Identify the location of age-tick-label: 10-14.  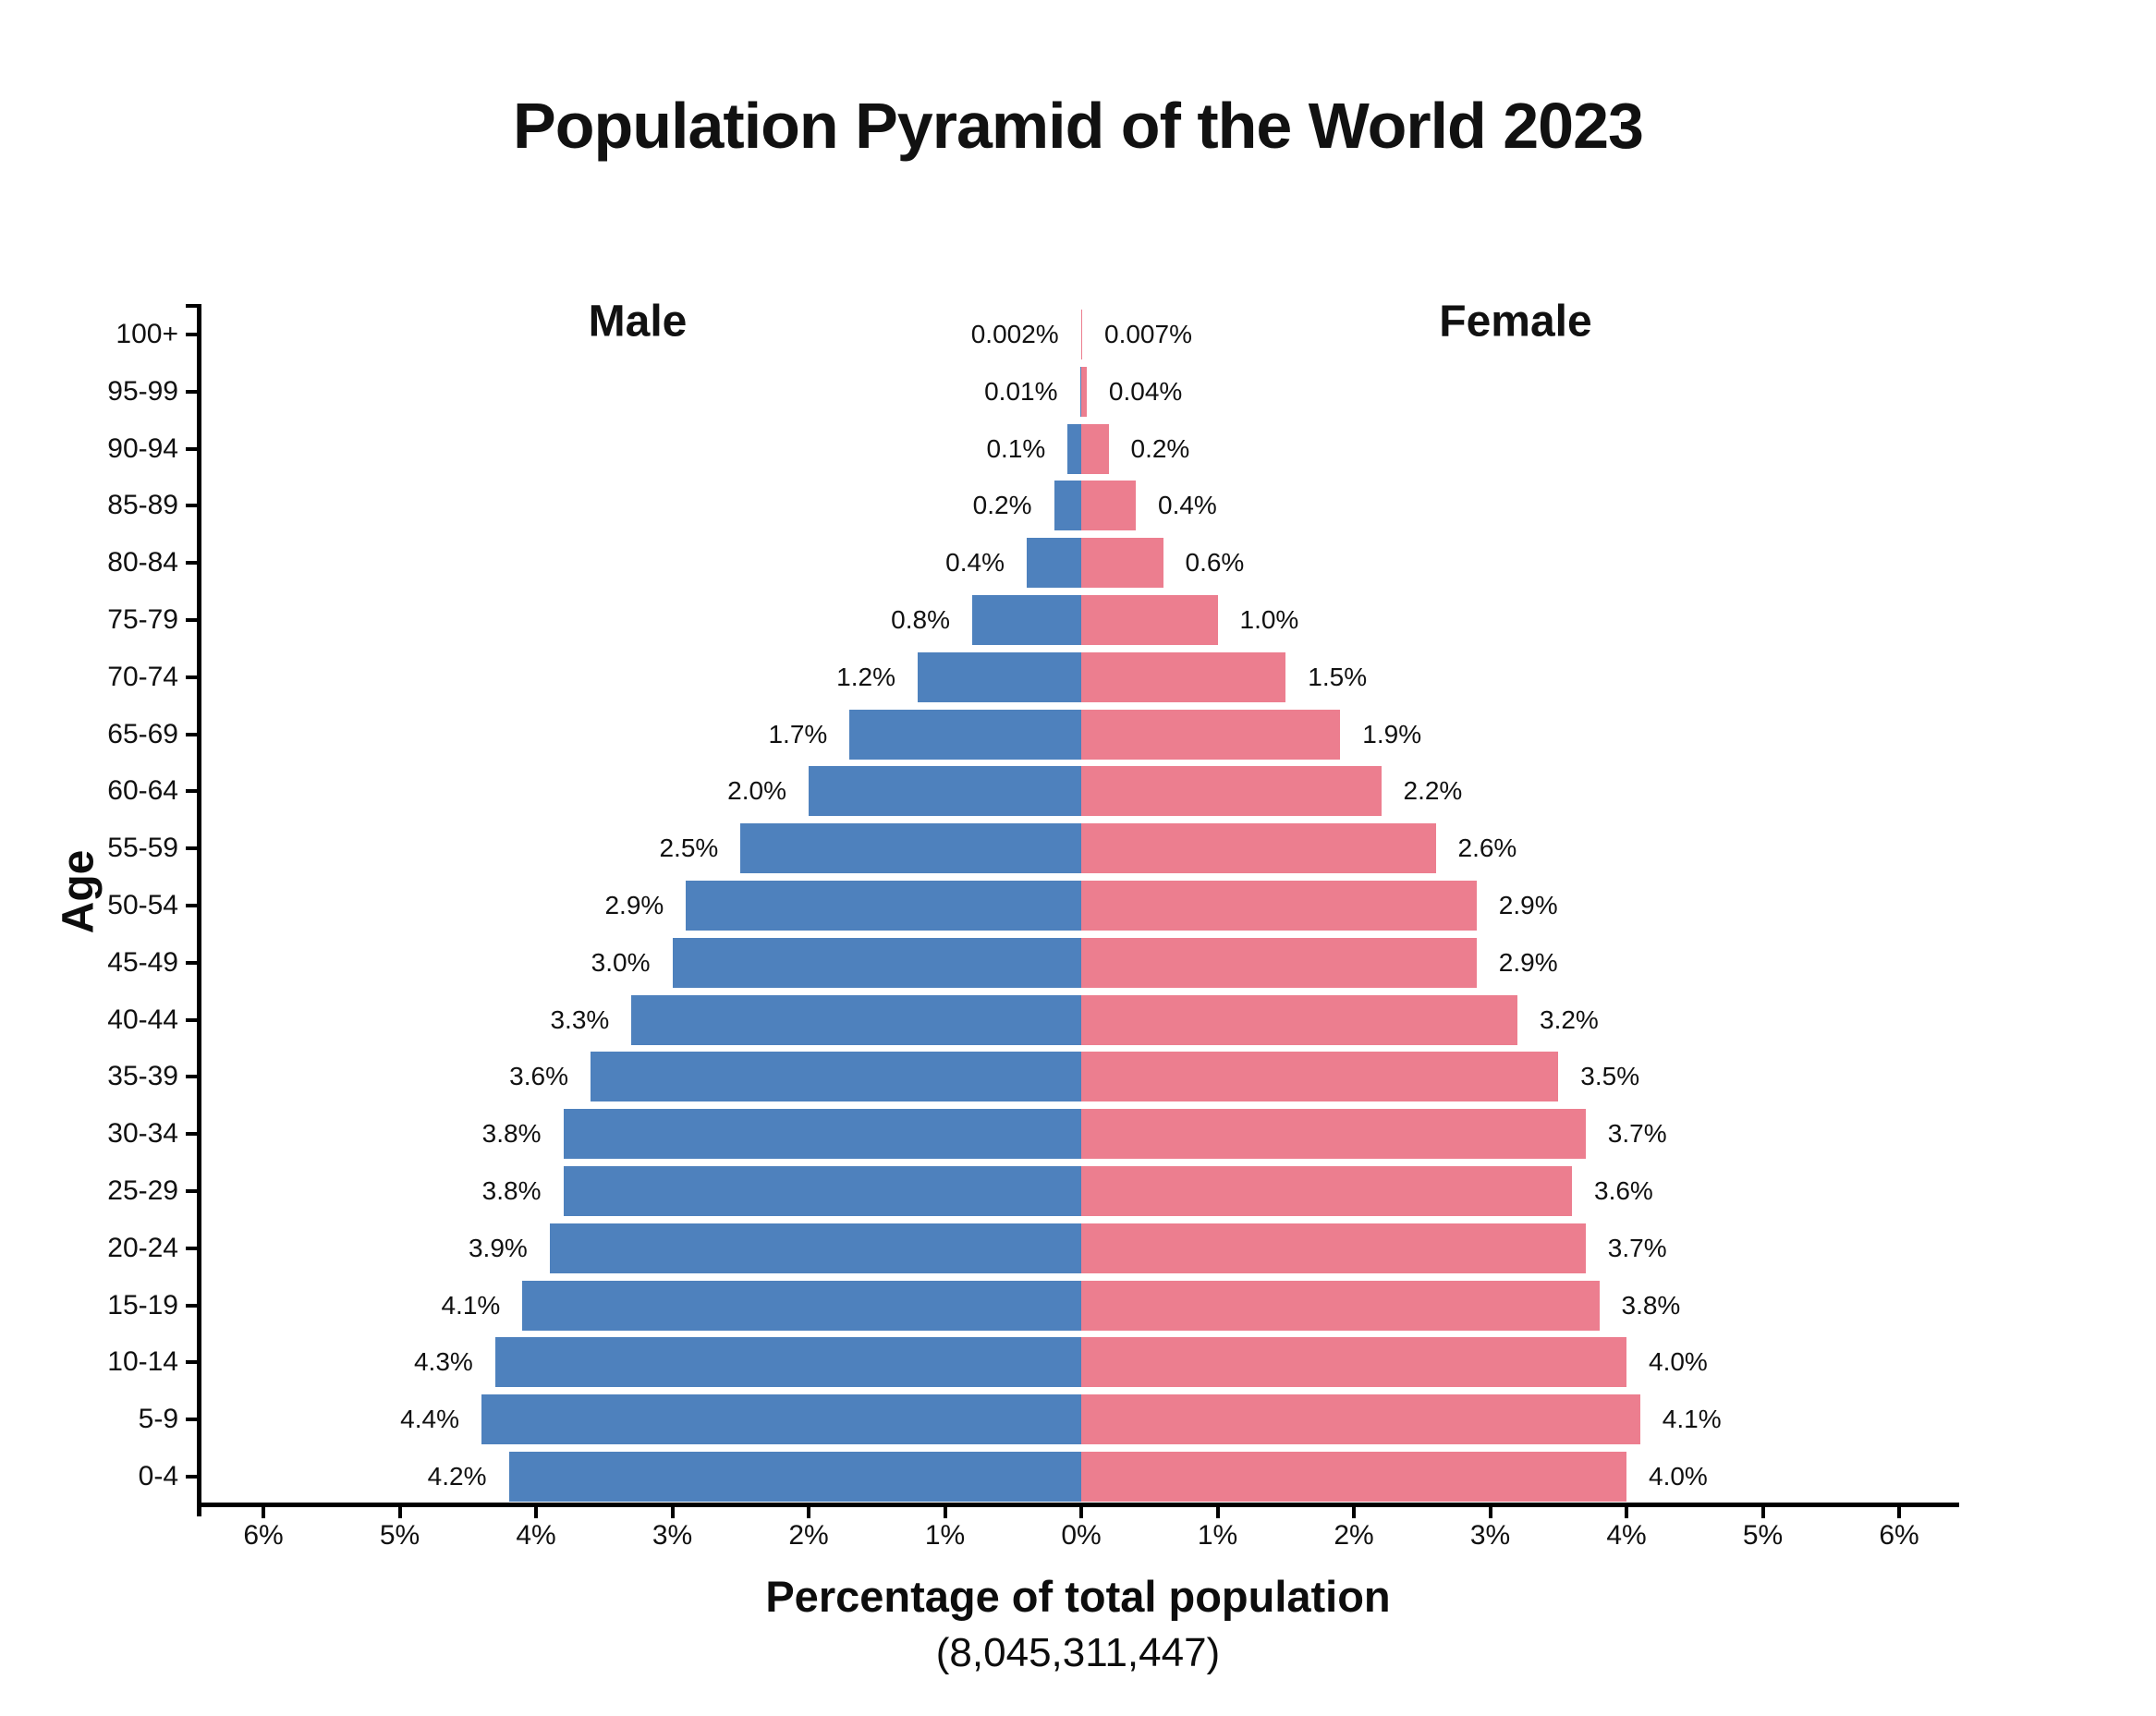
(142, 1362).